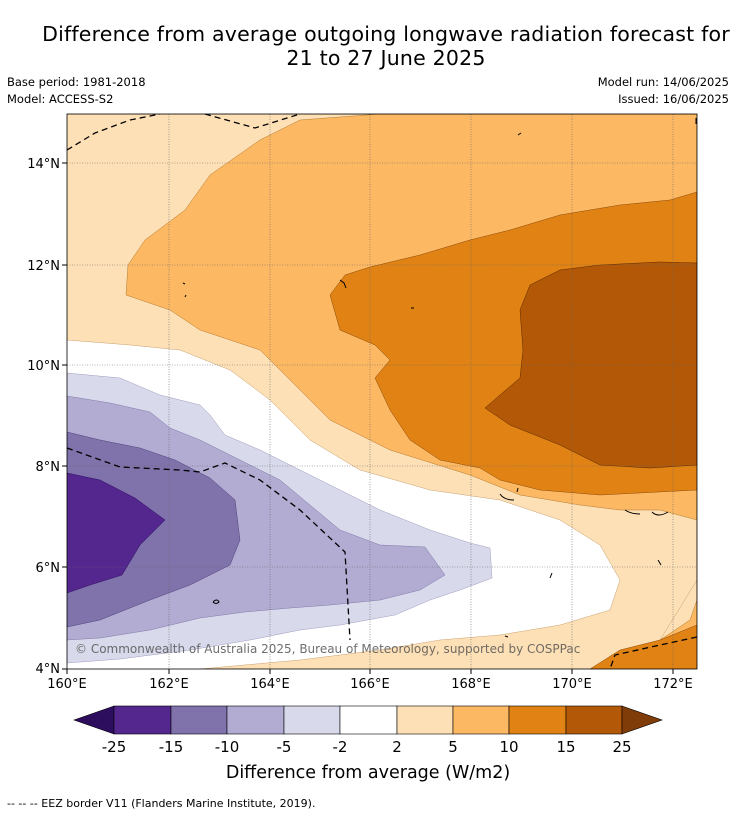  I want to click on colorbar-tick: 10, so click(508, 747).